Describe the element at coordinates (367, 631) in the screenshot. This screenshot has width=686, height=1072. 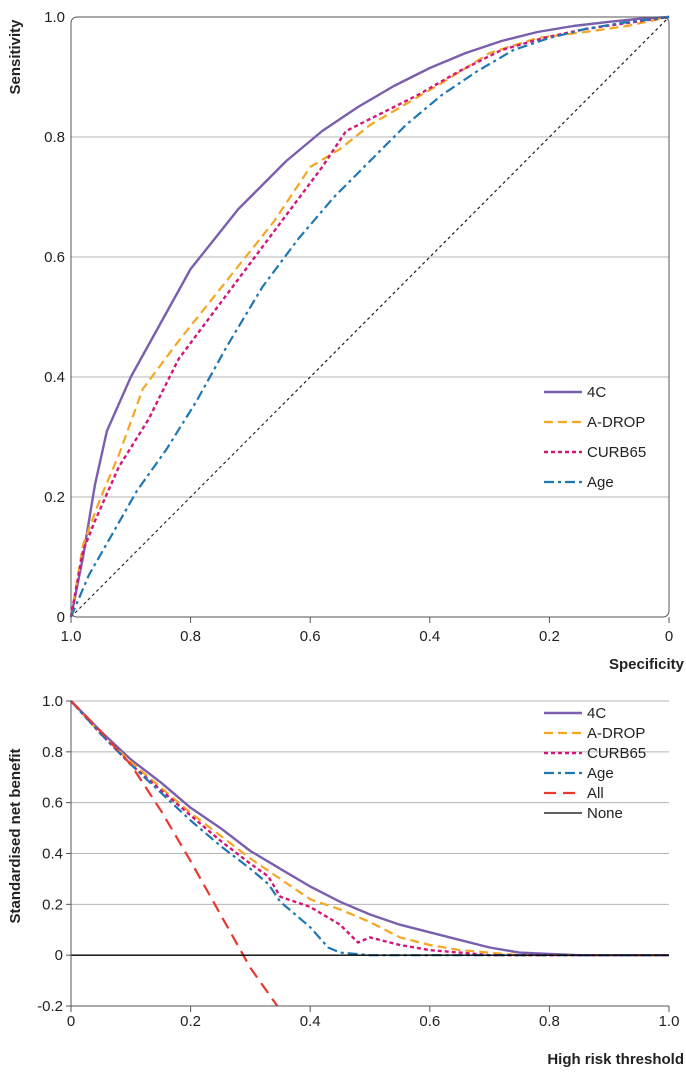
I see `roc-x-ticks: 1.0 0.8 0.6 0.4 0.2 0` at that location.